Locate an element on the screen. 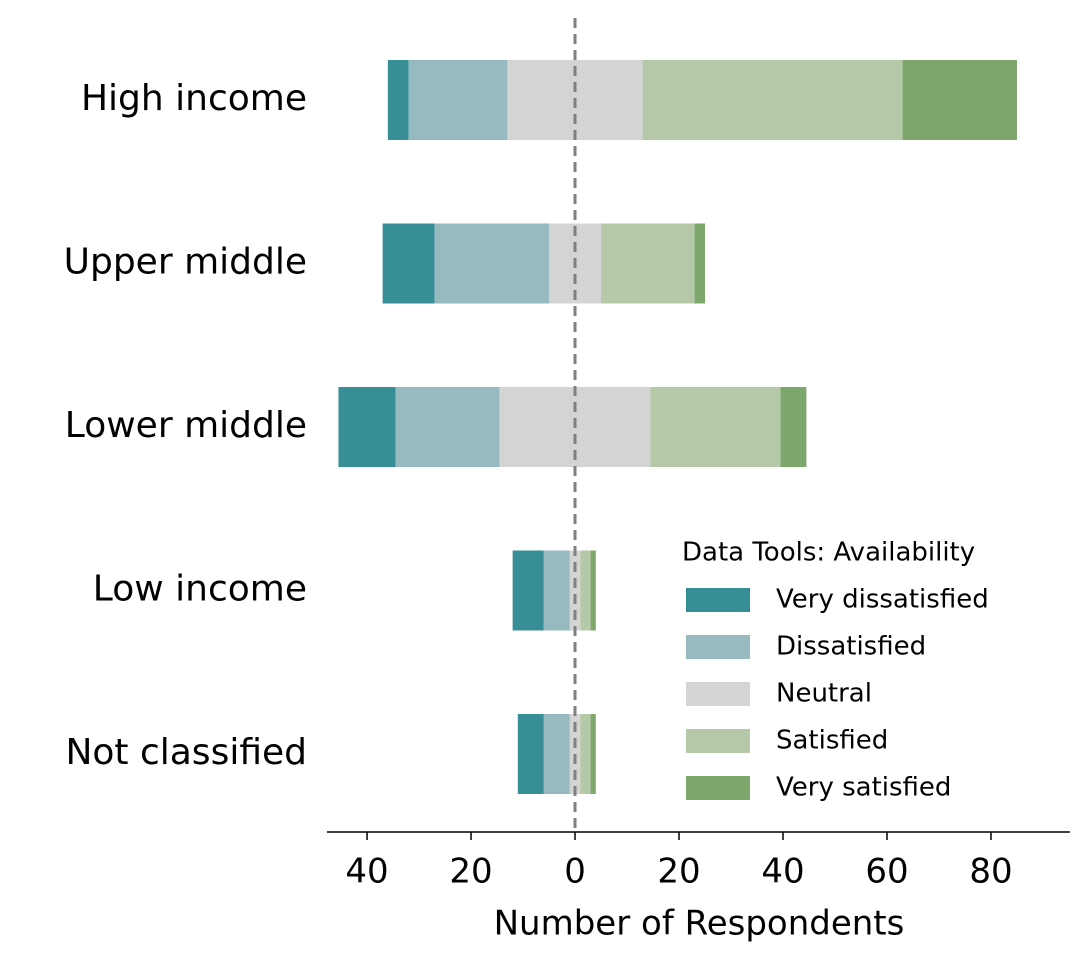 The image size is (1090, 967). x-tick-label: 60 is located at coordinates (886, 872).